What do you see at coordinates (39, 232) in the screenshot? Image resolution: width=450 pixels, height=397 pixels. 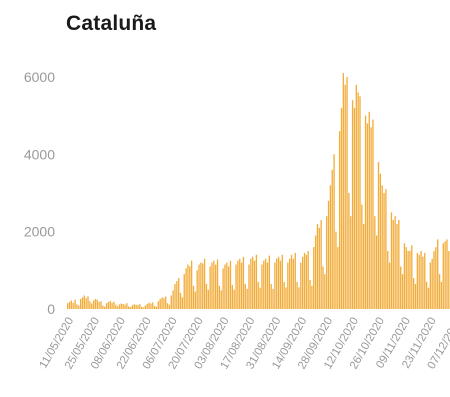 I see `y-tick-label: 2000` at bounding box center [39, 232].